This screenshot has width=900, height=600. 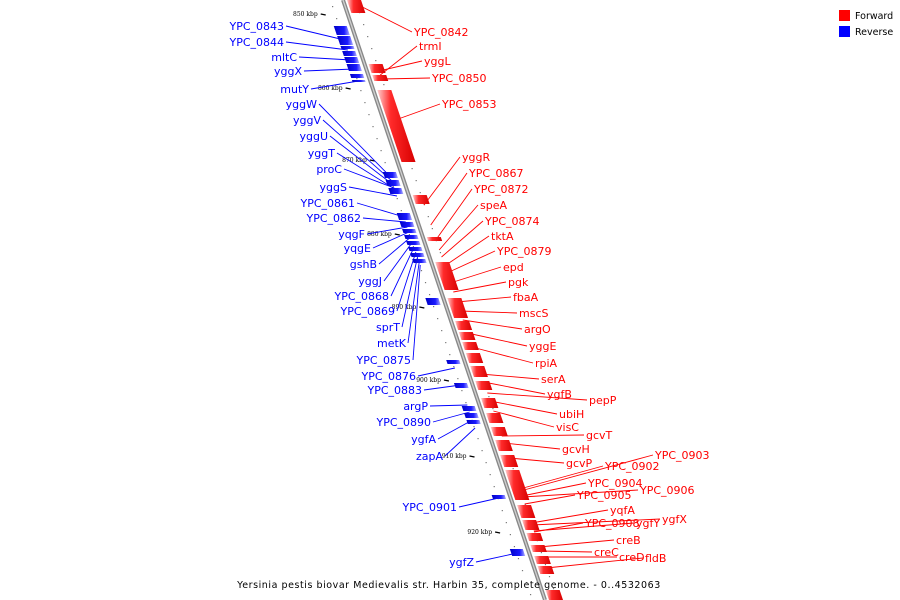 What do you see at coordinates (604, 495) in the screenshot?
I see `gene-label-ypc-0905: YPC_0905` at bounding box center [604, 495].